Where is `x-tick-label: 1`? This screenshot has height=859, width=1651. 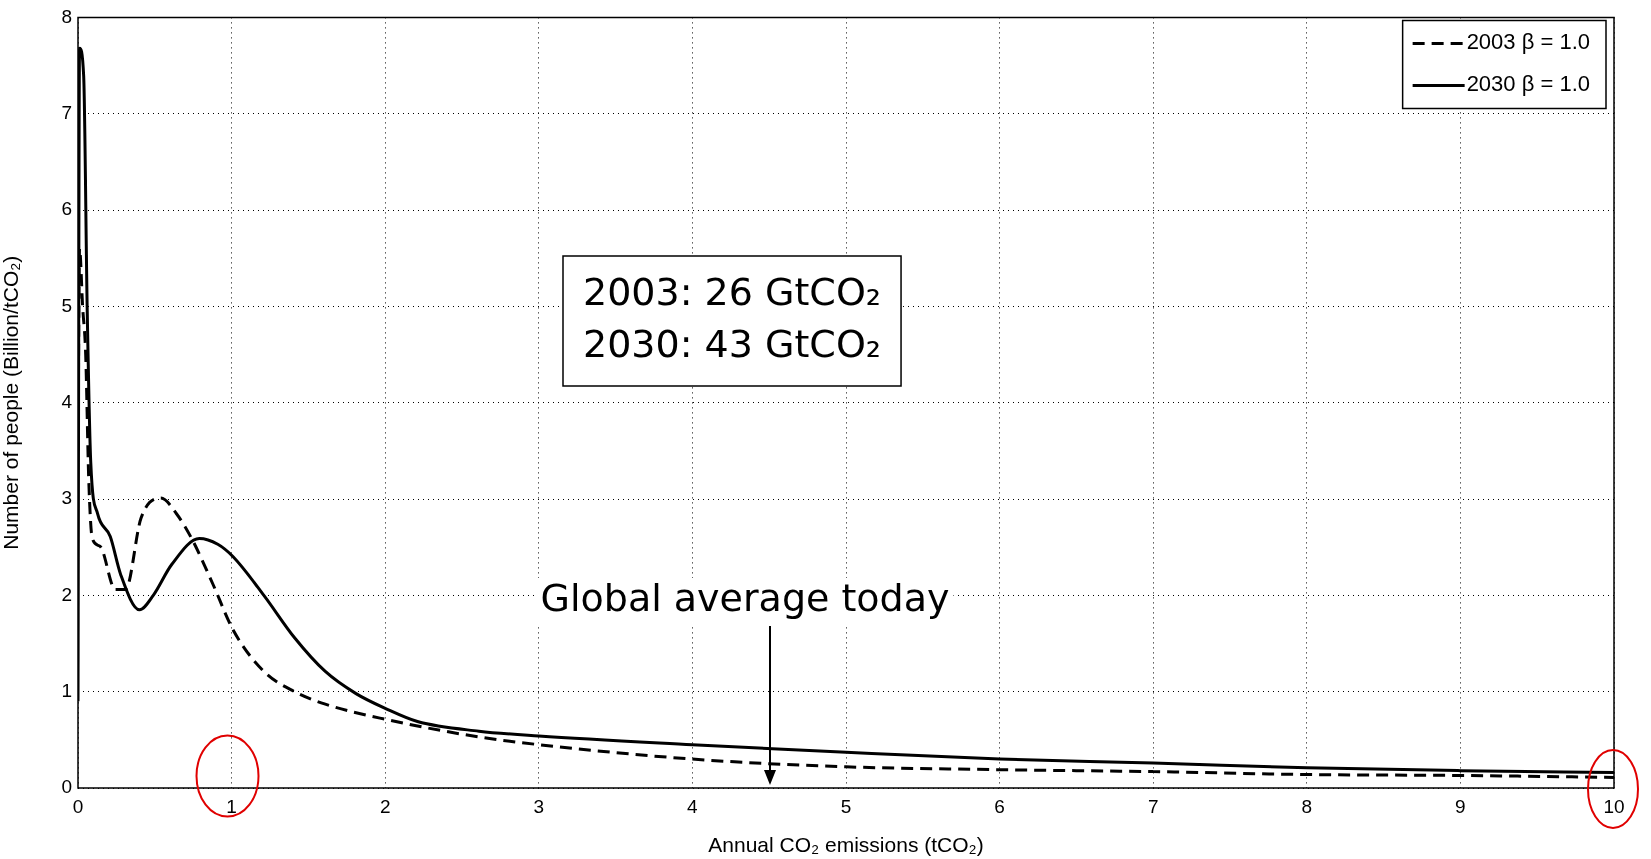 x-tick-label: 1 is located at coordinates (231, 806).